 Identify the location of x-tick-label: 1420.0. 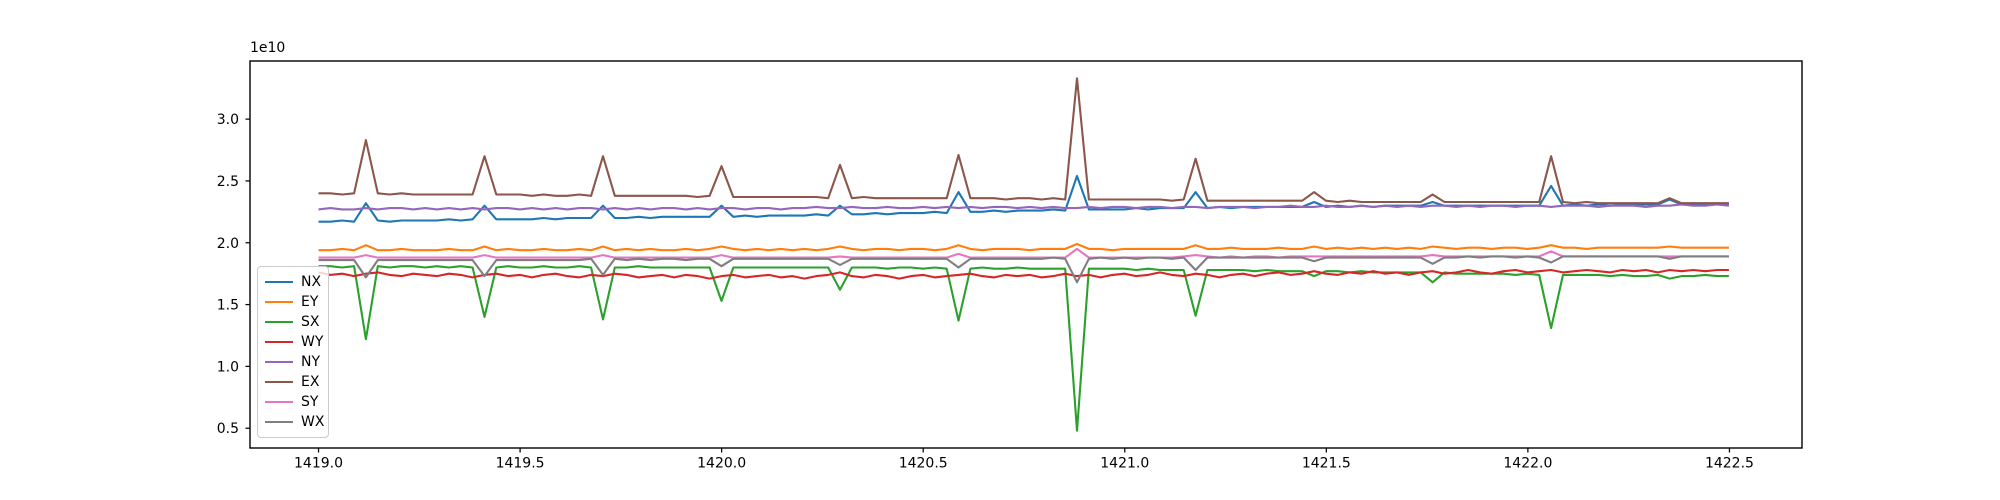
(721, 464).